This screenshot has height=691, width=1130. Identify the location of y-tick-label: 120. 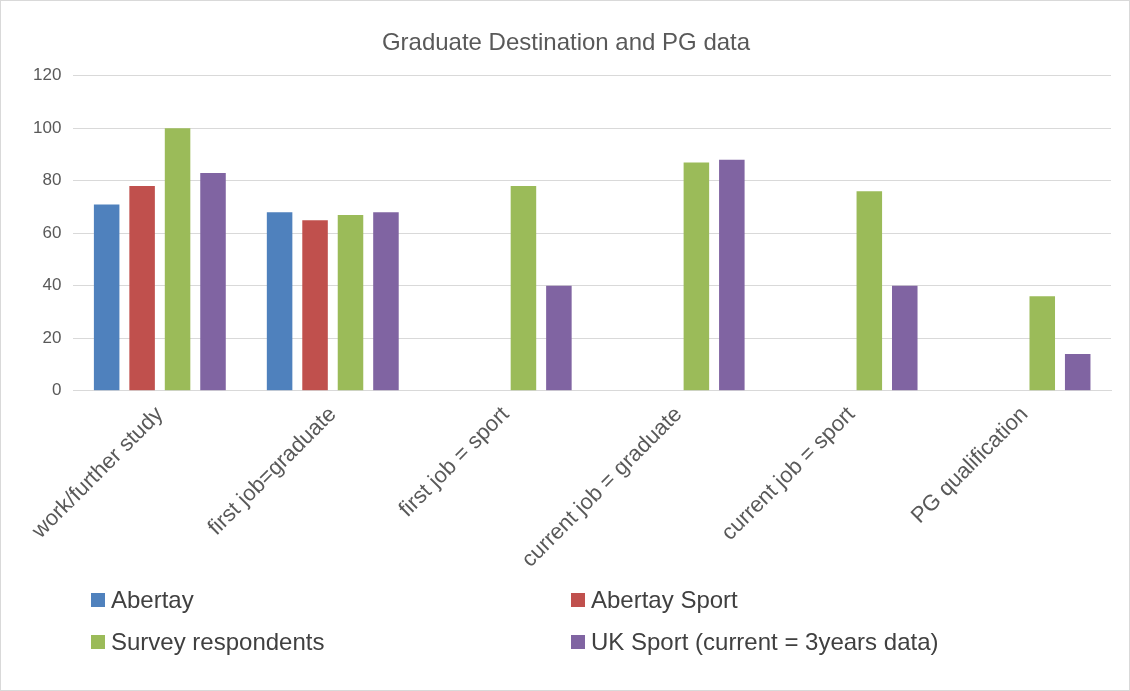
(47, 75).